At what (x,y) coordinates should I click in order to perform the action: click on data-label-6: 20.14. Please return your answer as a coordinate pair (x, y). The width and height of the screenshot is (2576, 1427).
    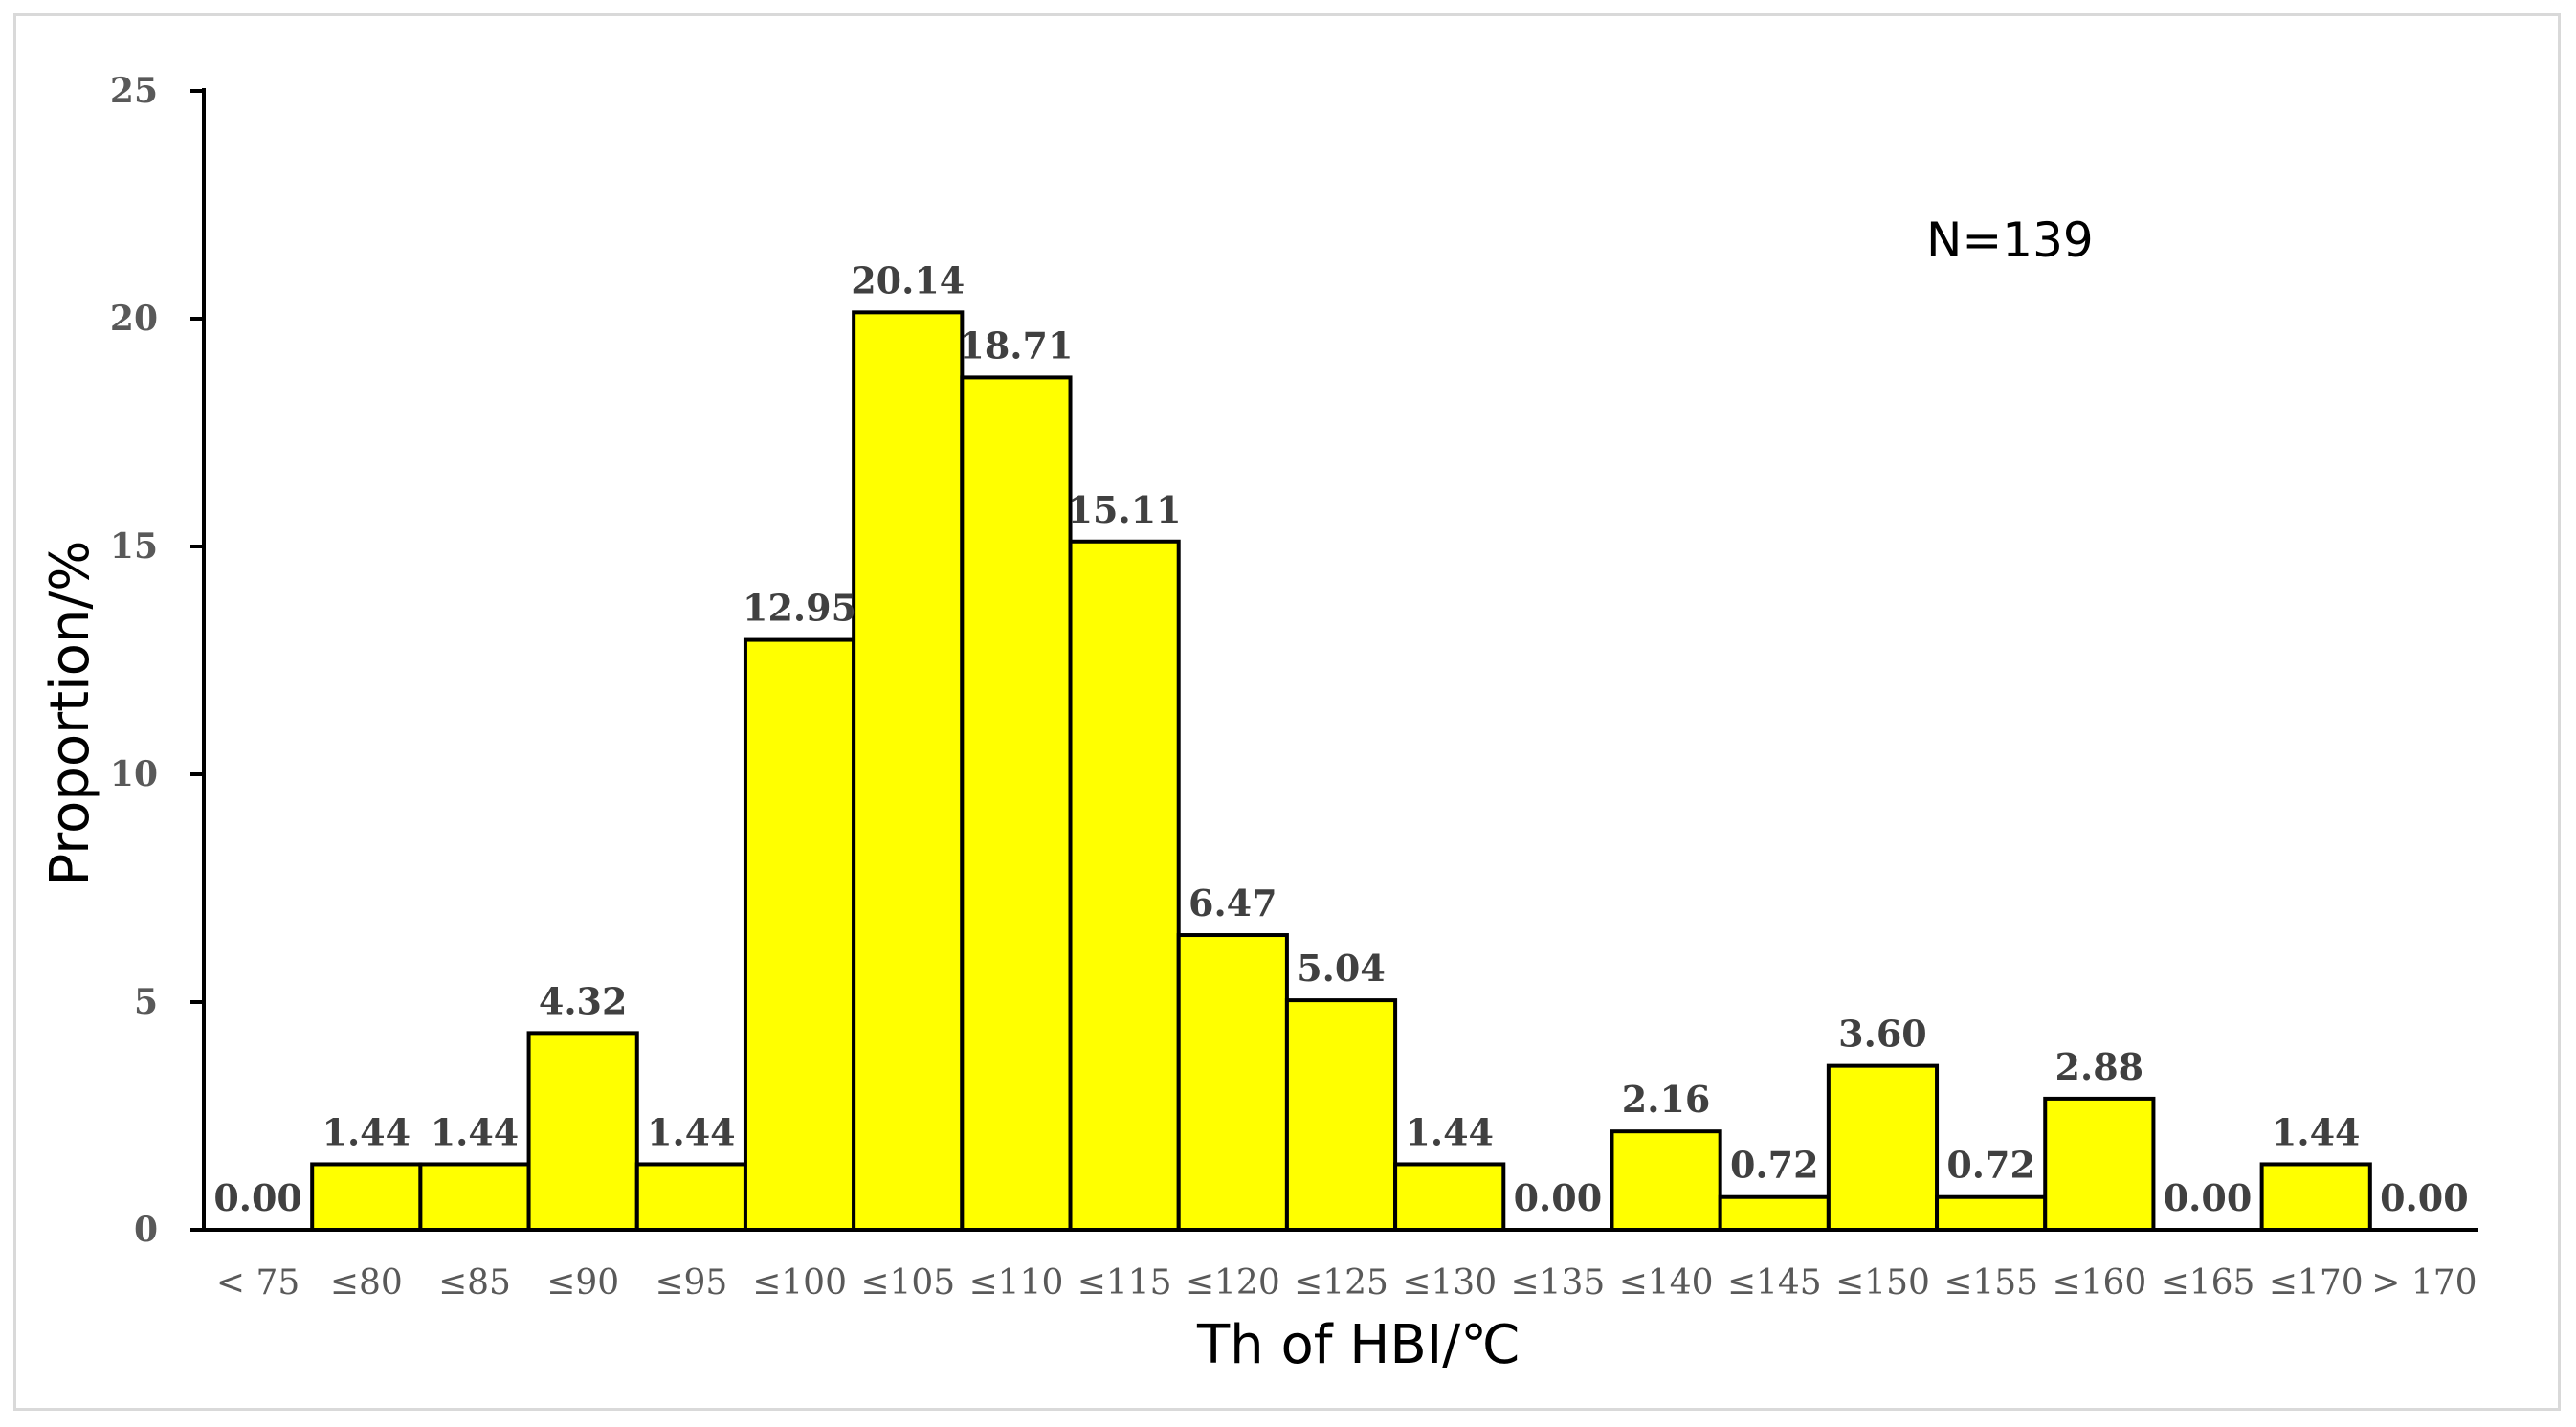
    Looking at the image, I should click on (908, 280).